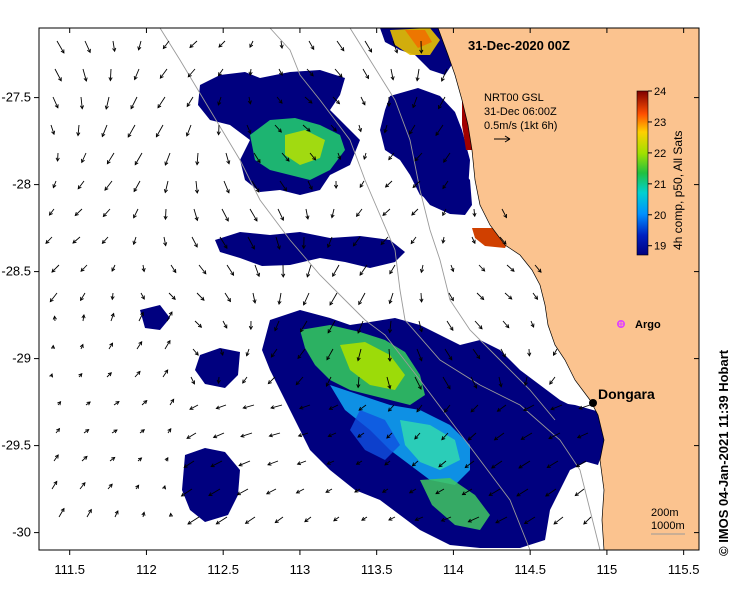 Image resolution: width=739 pixels, height=592 pixels. I want to click on colorbar-scale, so click(642, 173).